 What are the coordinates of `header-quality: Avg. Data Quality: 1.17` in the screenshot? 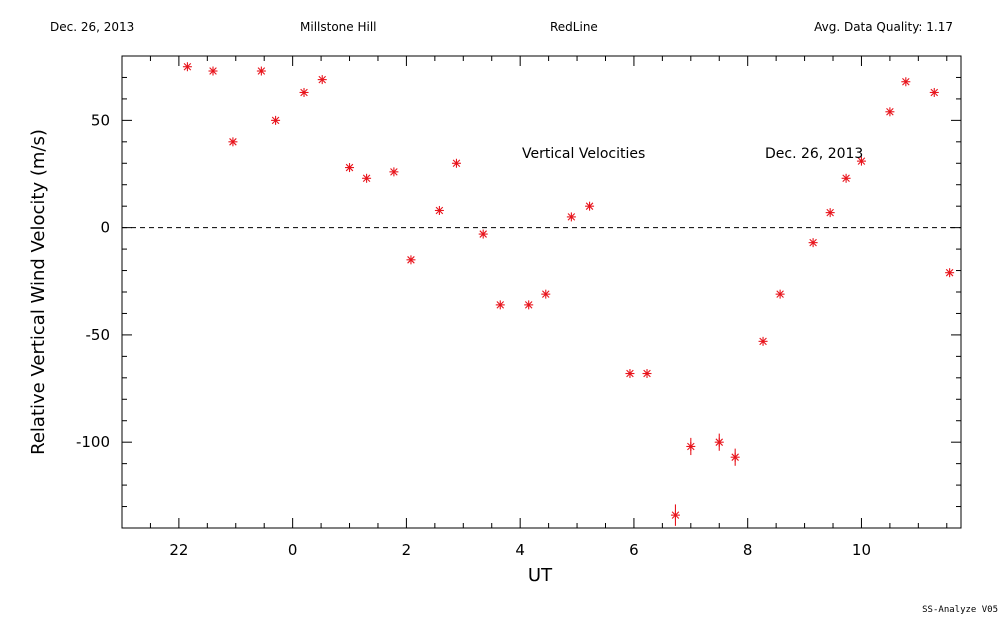 It's located at (883, 27).